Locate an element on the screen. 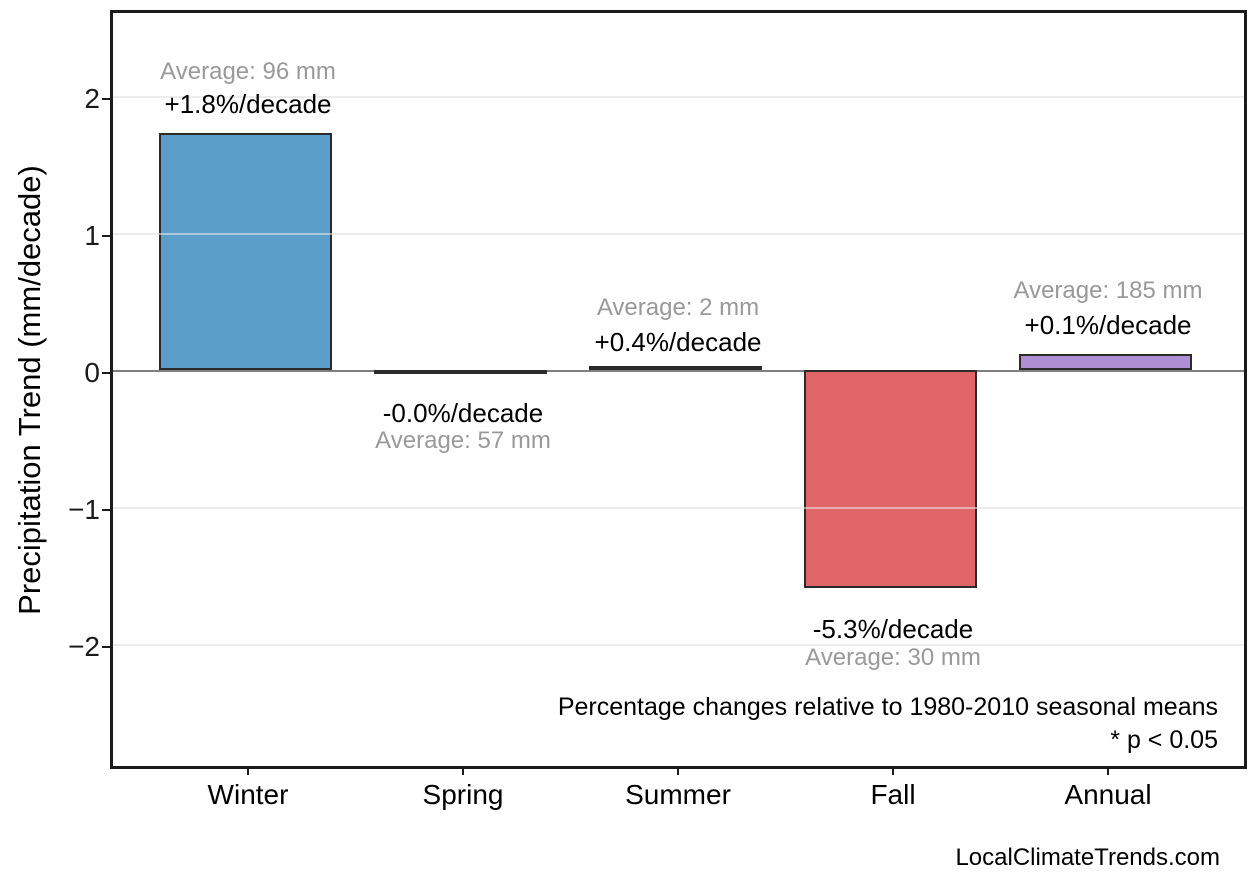 Image resolution: width=1258 pixels, height=893 pixels. bar-annotation-pct-winter: +1.8%/decade is located at coordinates (248, 104).